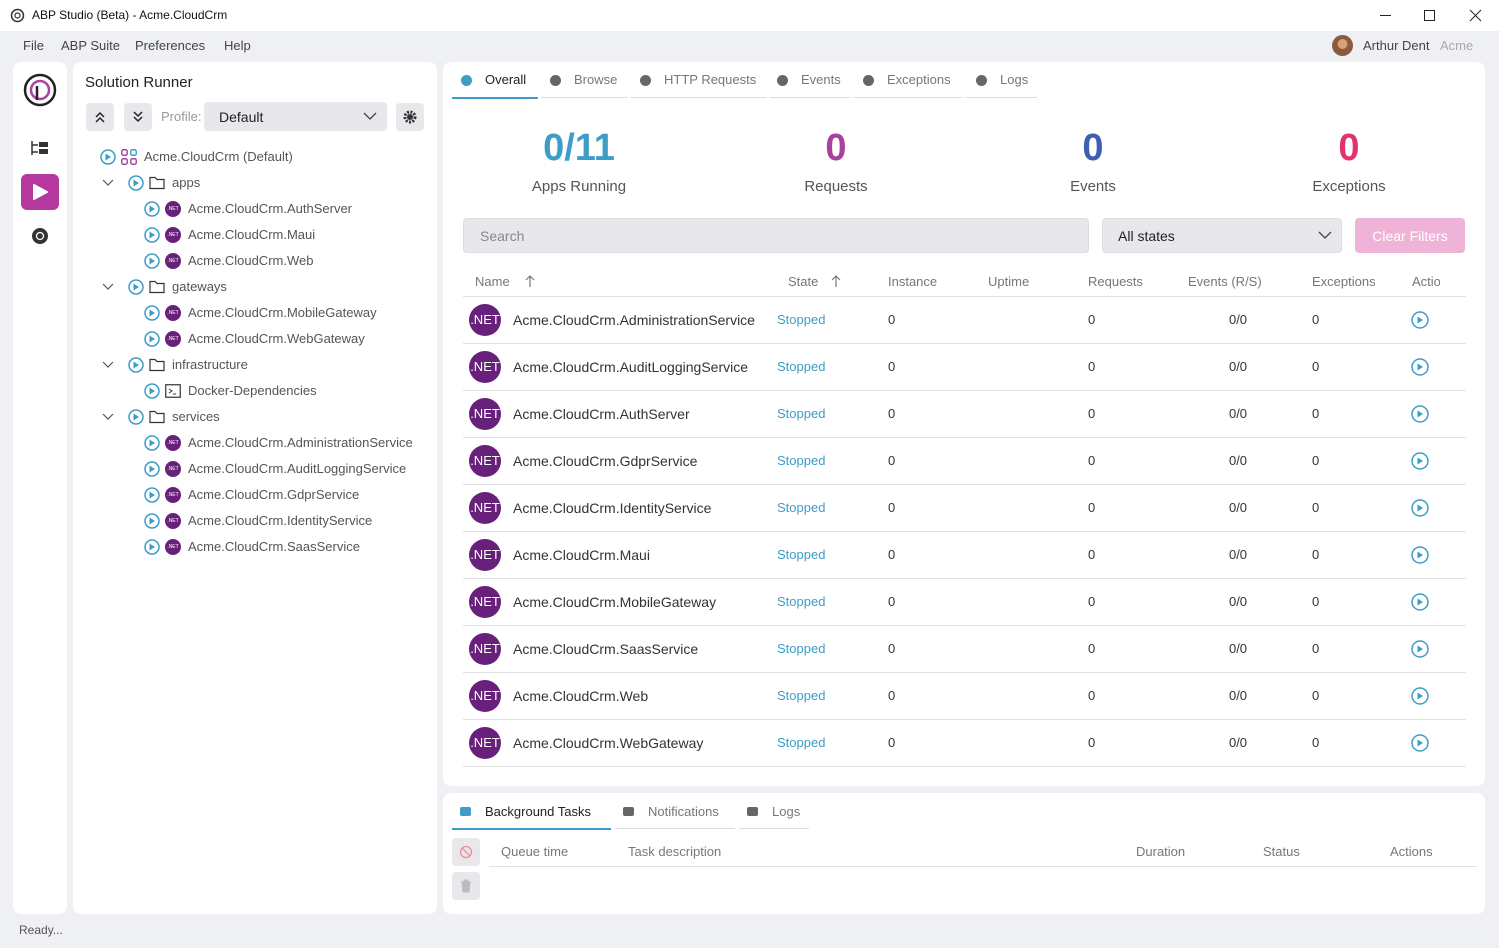 This screenshot has width=1499, height=948. I want to click on kubernetes-button, so click(40, 236).